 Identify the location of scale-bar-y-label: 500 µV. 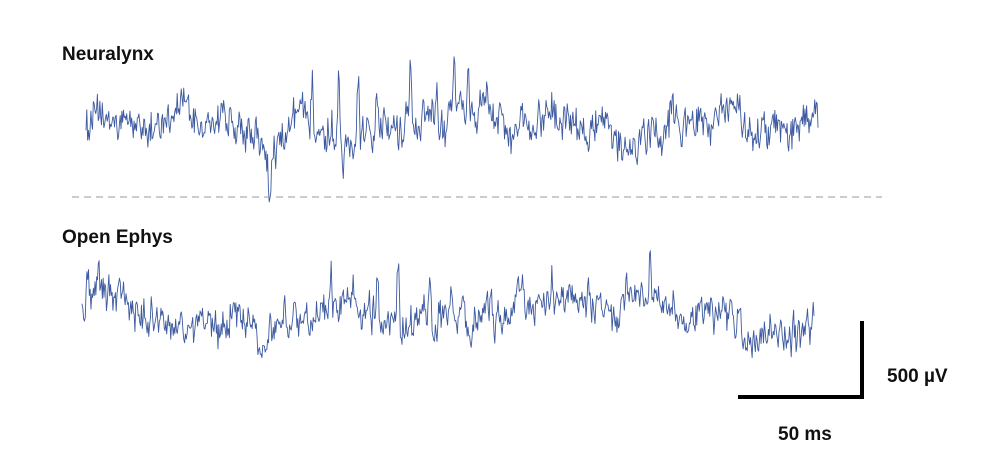
(917, 376).